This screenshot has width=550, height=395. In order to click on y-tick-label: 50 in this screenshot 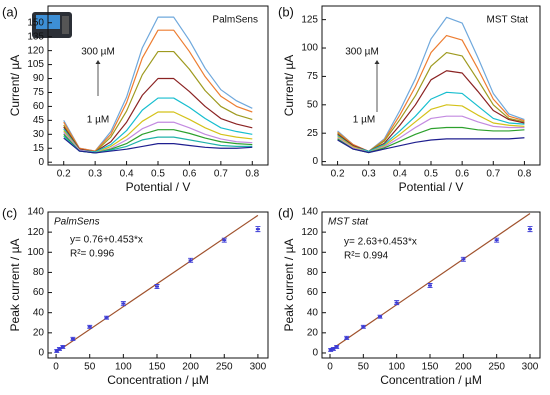, I will do `click(313, 104)`.